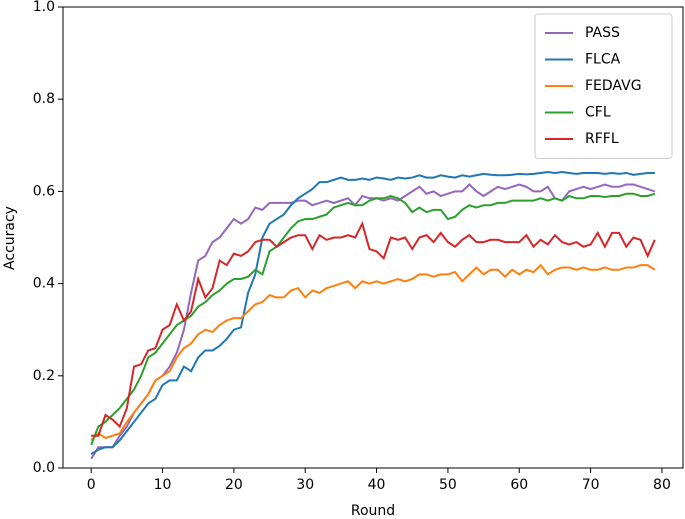 Image resolution: width=685 pixels, height=519 pixels. What do you see at coordinates (44, 284) in the screenshot?
I see `y-tick-label: 0.4` at bounding box center [44, 284].